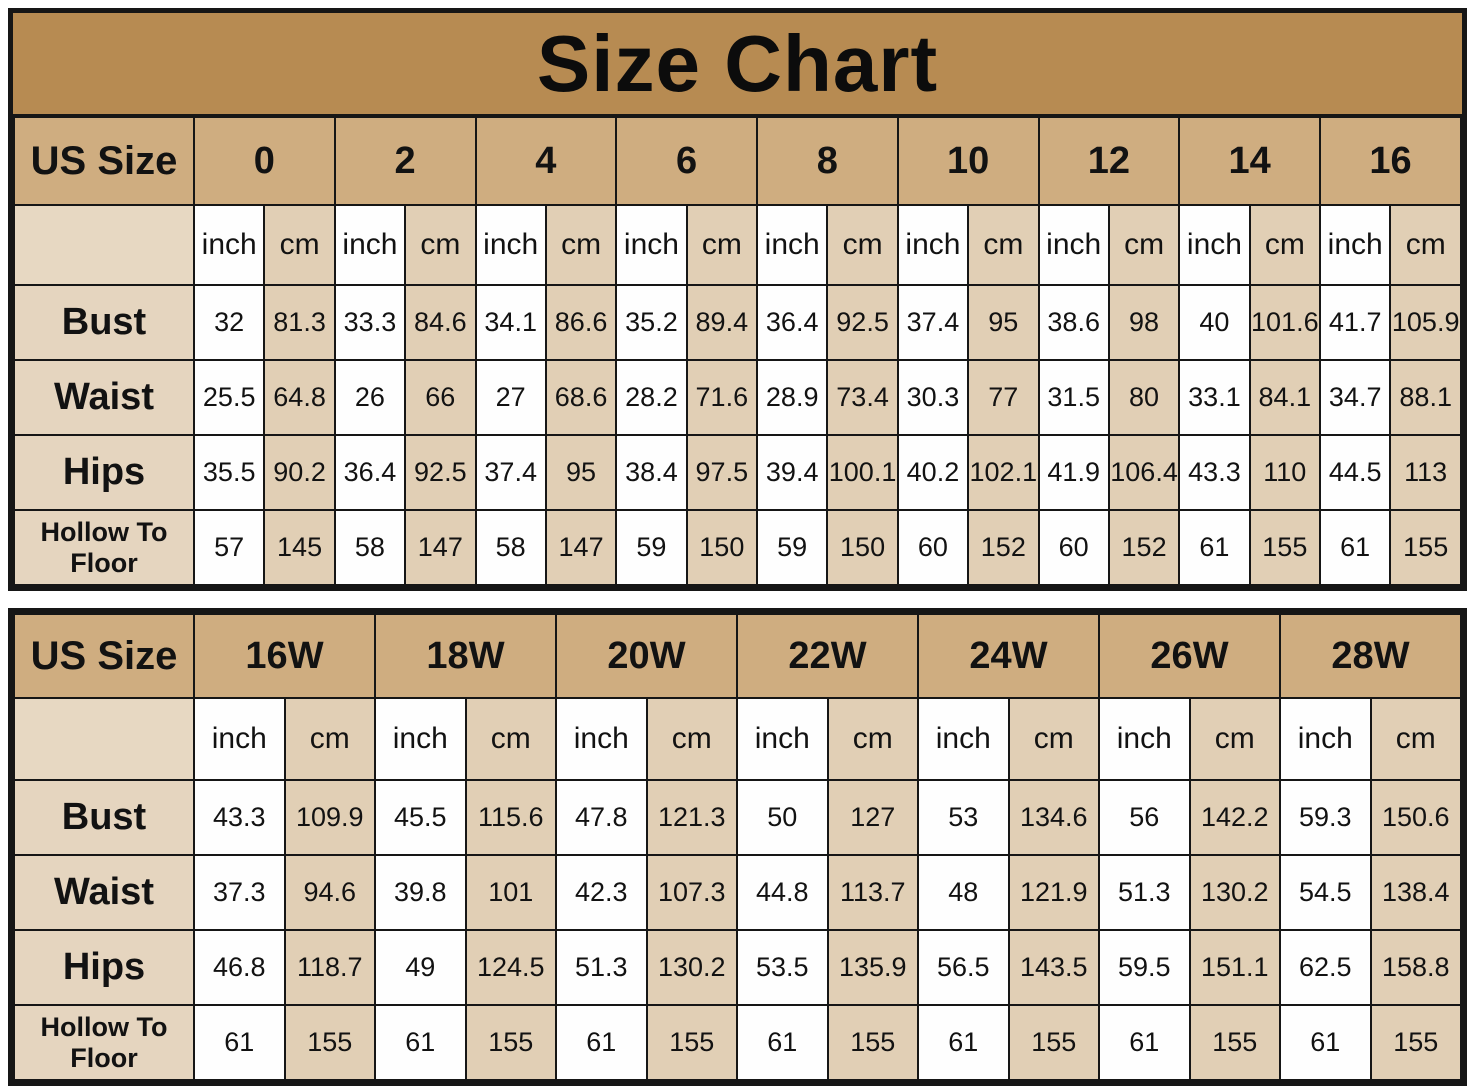 This screenshot has width=1475, height=1086. Describe the element at coordinates (827, 161) in the screenshot. I see `size-header-8: 8` at that location.